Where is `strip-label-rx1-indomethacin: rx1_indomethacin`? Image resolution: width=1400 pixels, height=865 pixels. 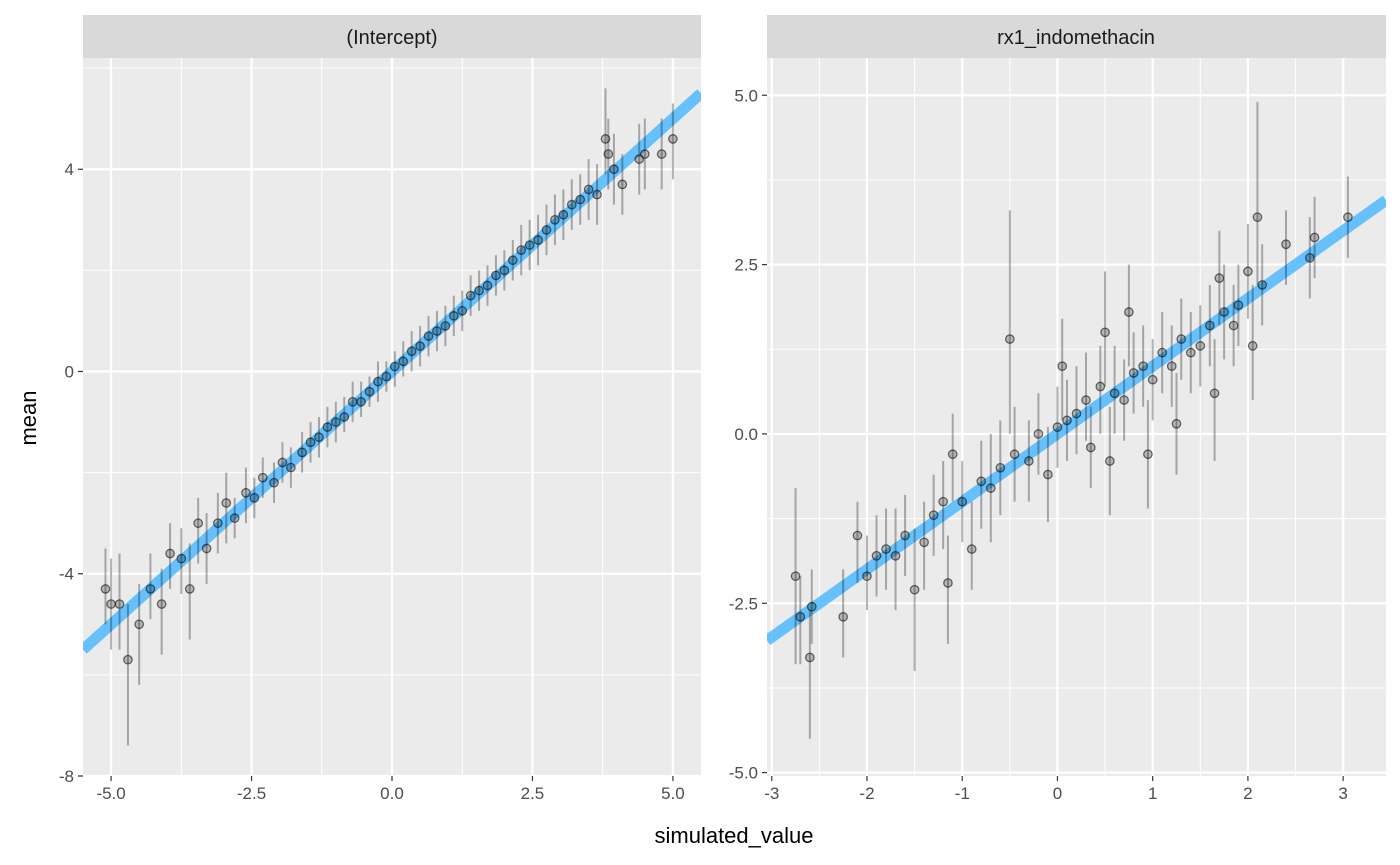 strip-label-rx1-indomethacin: rx1_indomethacin is located at coordinates (1076, 38).